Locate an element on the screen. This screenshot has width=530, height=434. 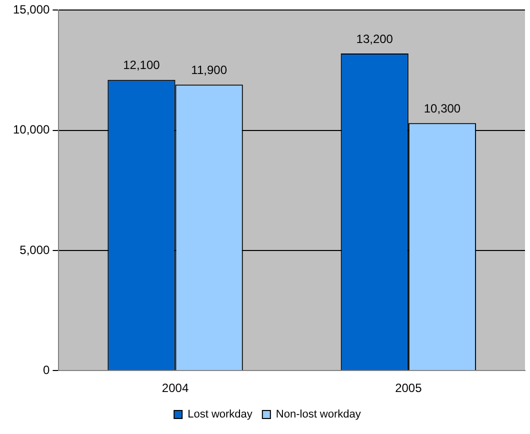
data-label: 12,100 is located at coordinates (141, 65).